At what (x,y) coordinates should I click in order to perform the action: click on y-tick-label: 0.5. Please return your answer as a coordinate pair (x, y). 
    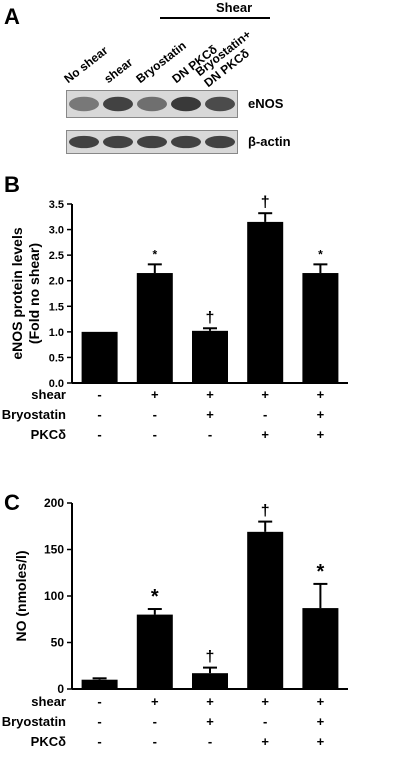
    Looking at the image, I should click on (56, 358).